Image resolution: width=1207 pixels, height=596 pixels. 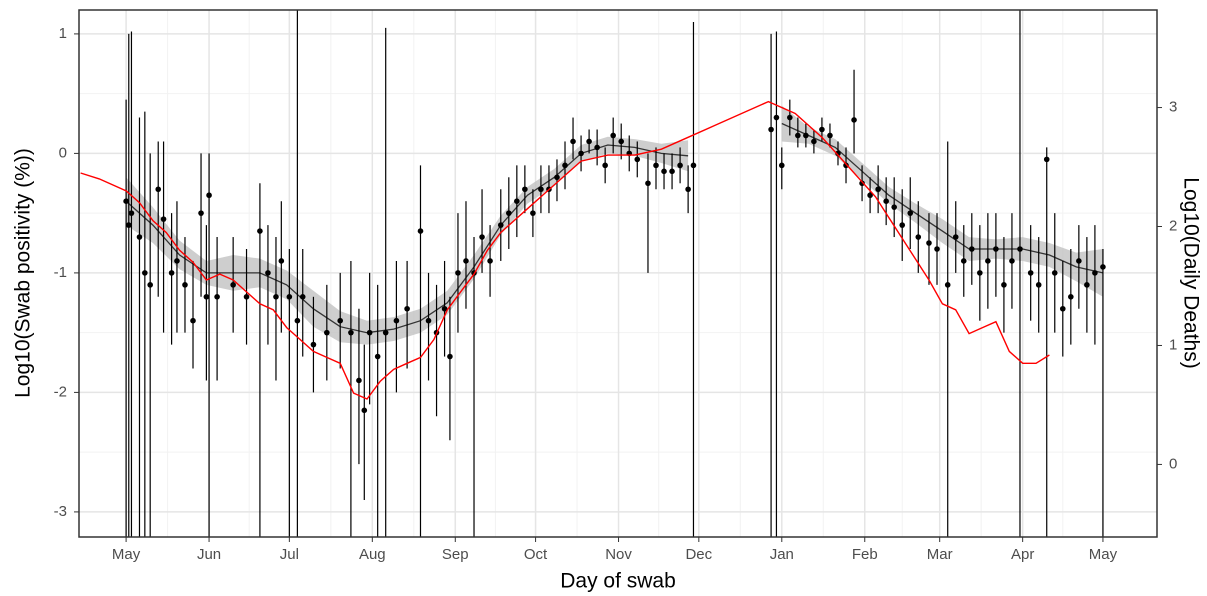 What do you see at coordinates (1022, 554) in the screenshot?
I see `x-tick-label: Apr` at bounding box center [1022, 554].